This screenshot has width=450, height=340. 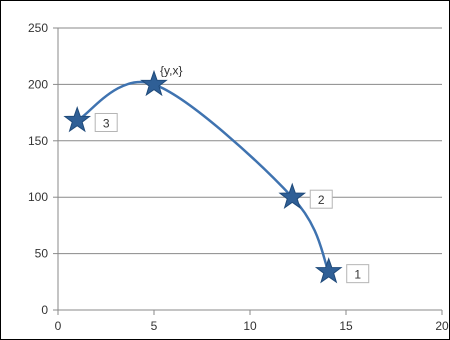 I want to click on data-label-1: {y,x}, so click(x=171, y=70).